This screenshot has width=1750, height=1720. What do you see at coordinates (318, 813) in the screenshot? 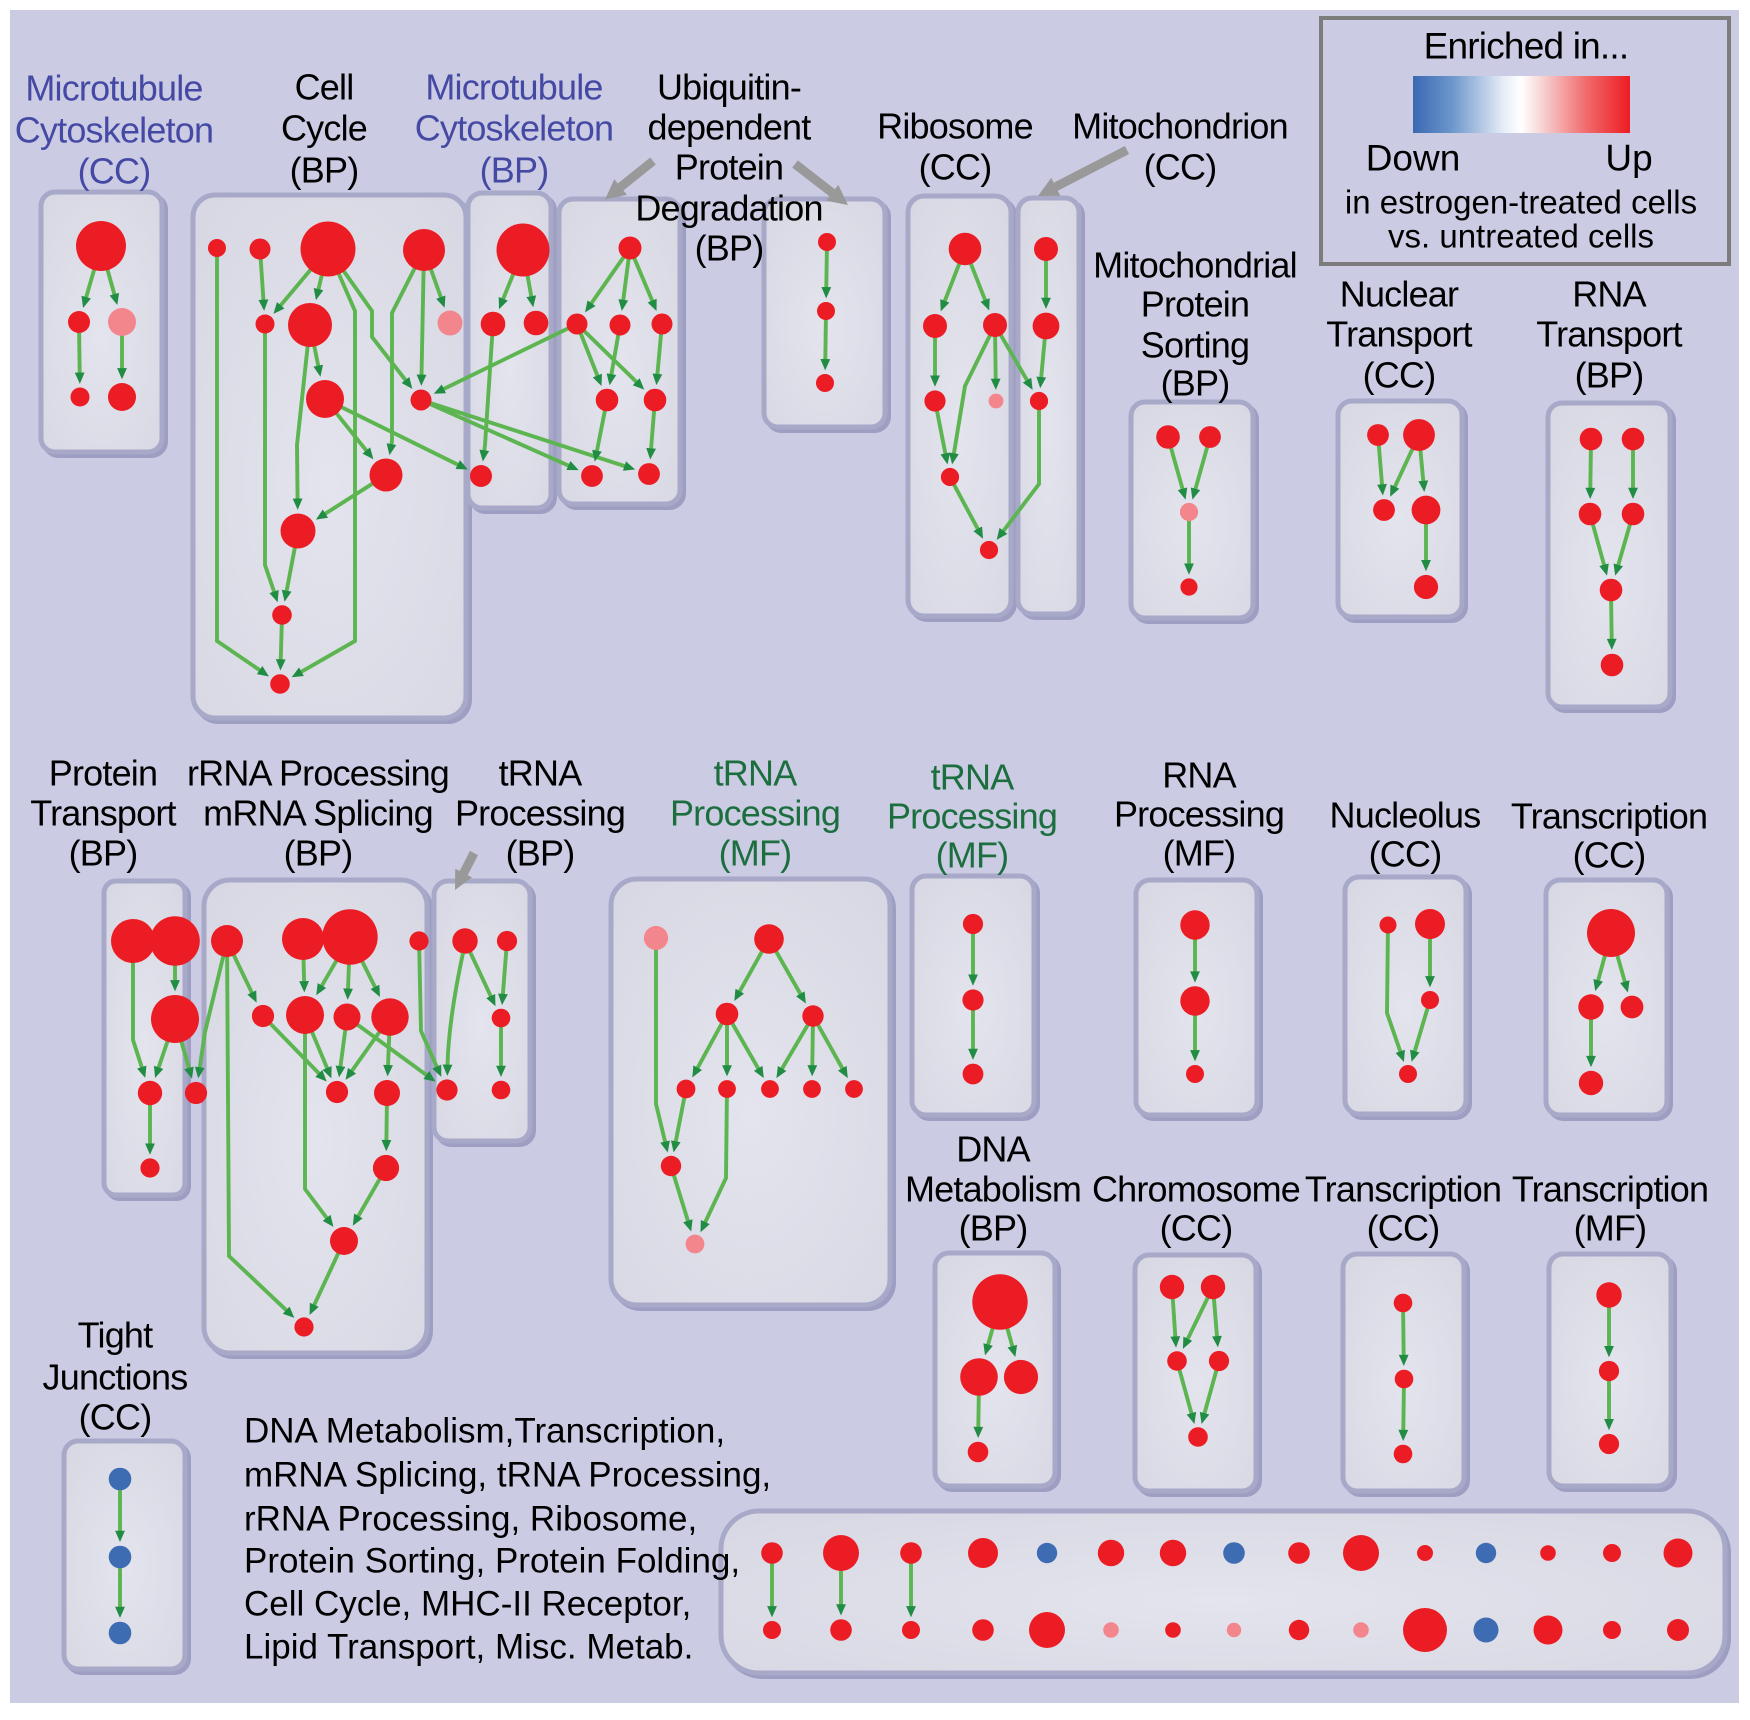
I see `svg-text: mRNA Splicing` at bounding box center [318, 813].